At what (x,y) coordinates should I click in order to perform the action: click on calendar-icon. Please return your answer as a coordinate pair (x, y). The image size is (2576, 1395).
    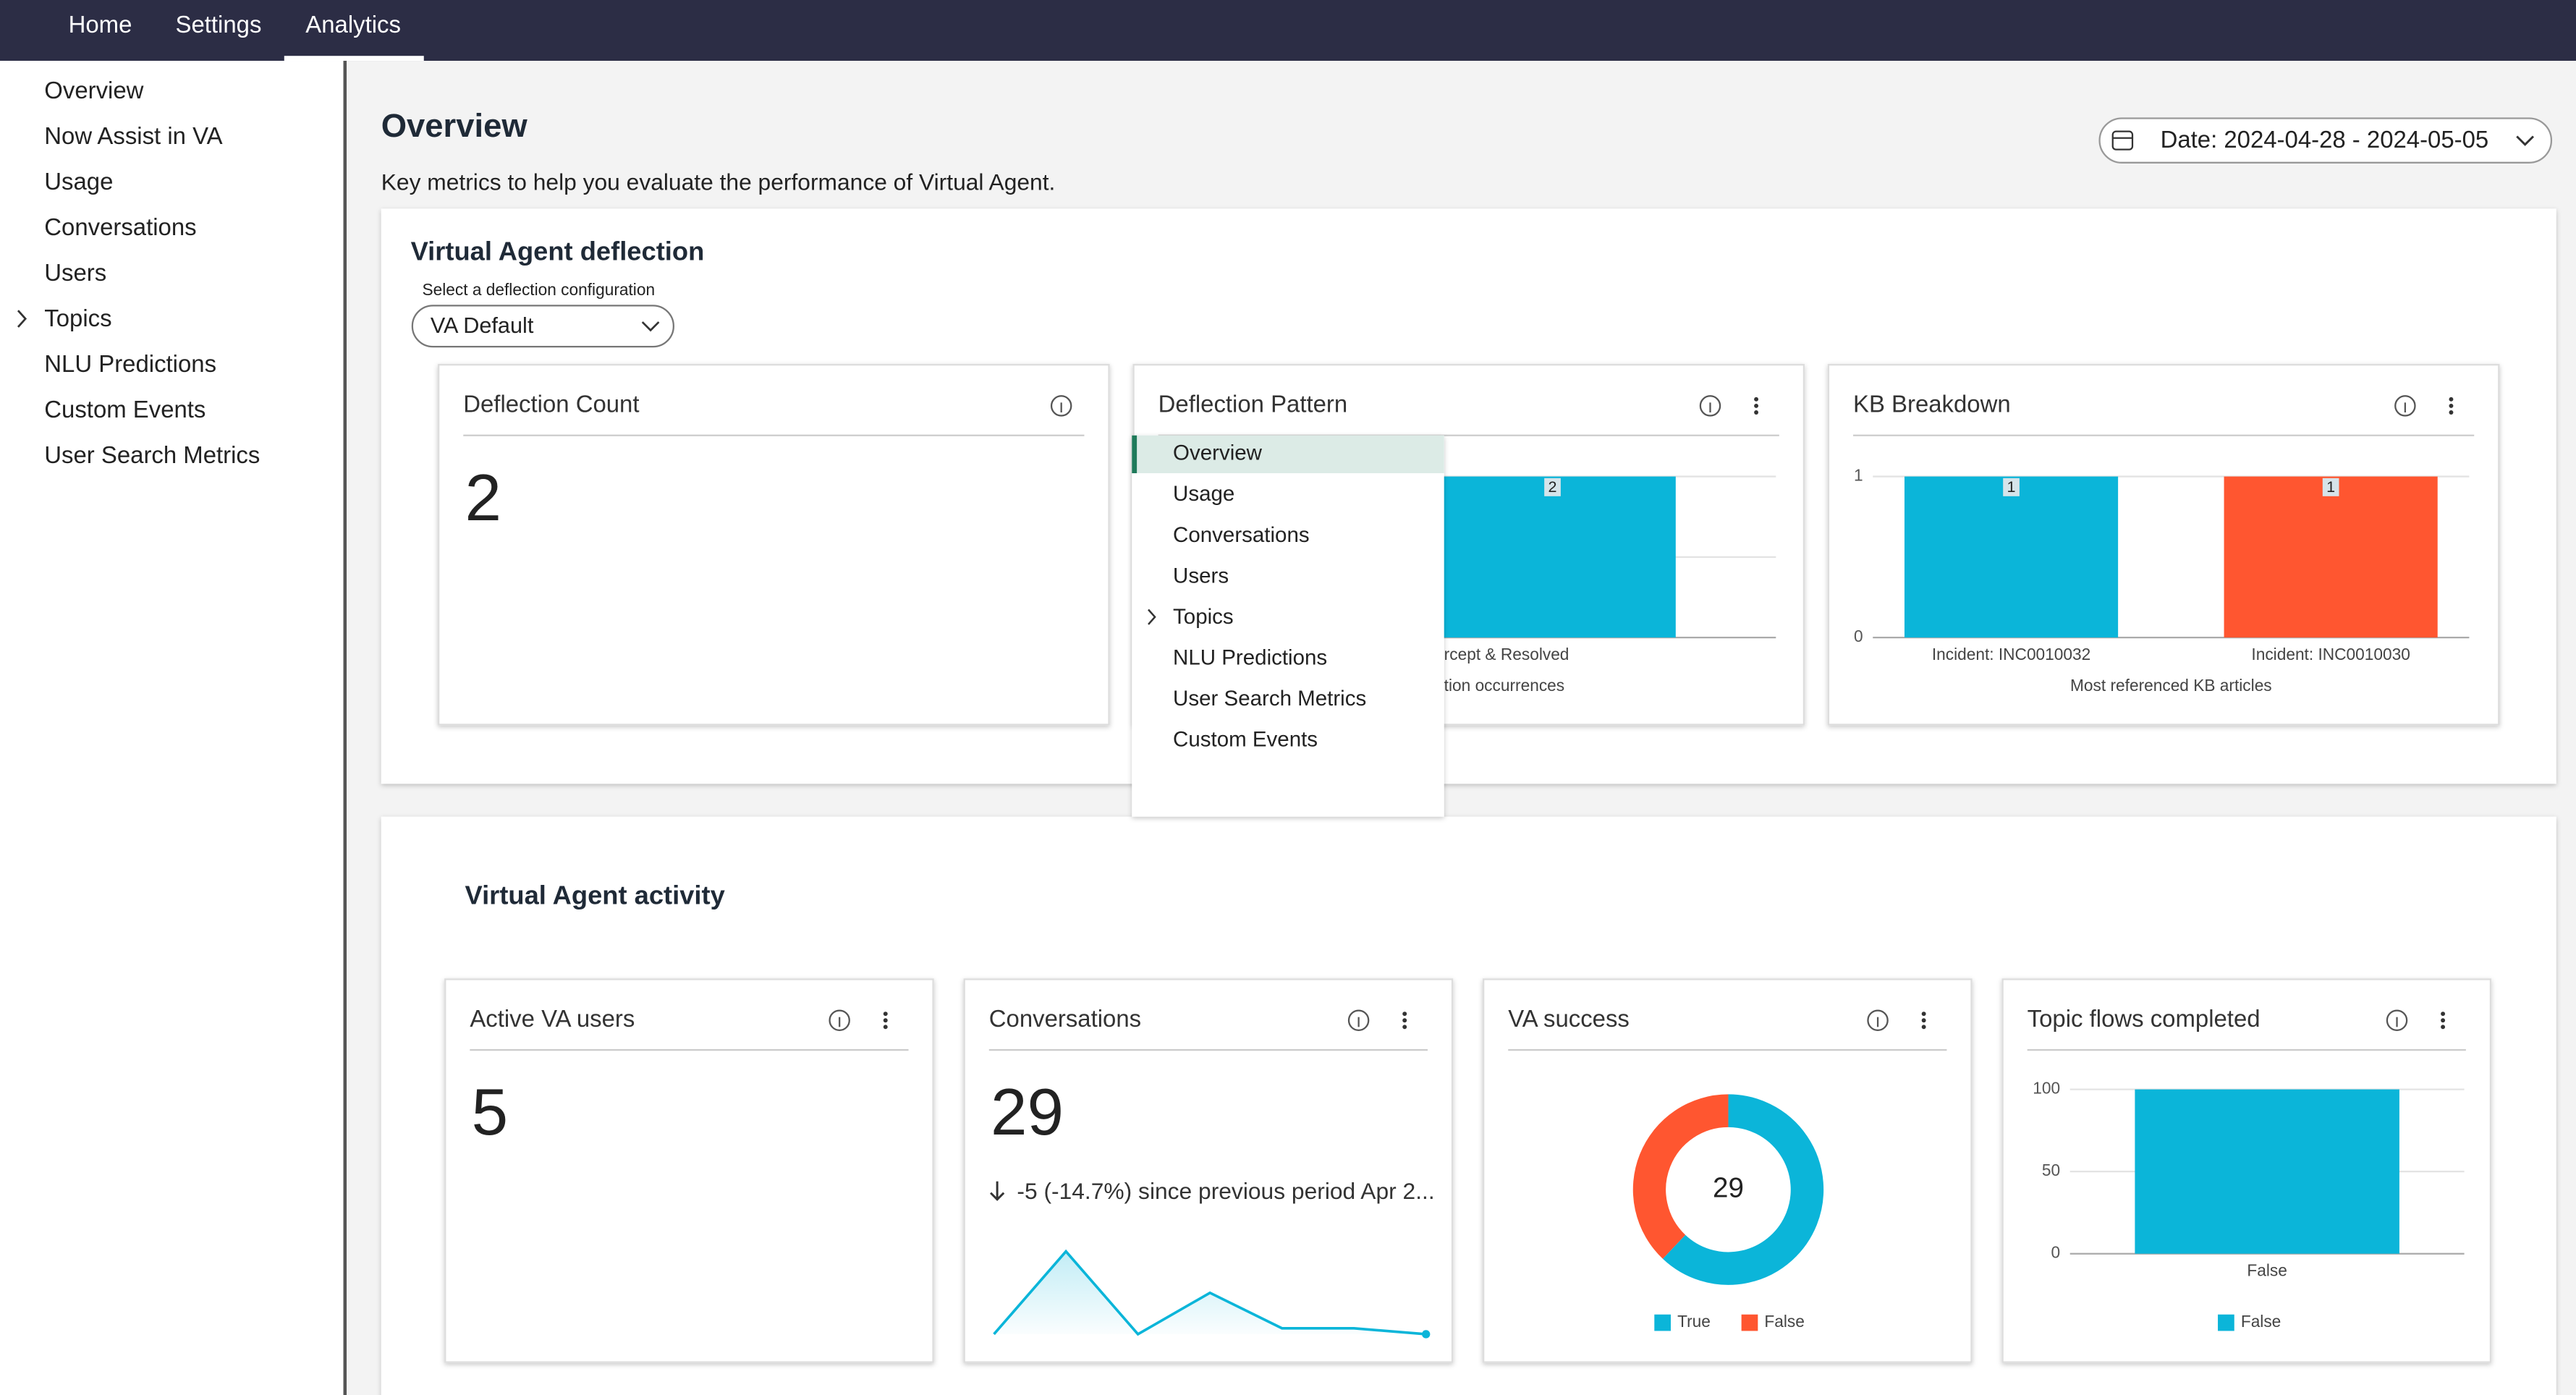
    Looking at the image, I should click on (2122, 140).